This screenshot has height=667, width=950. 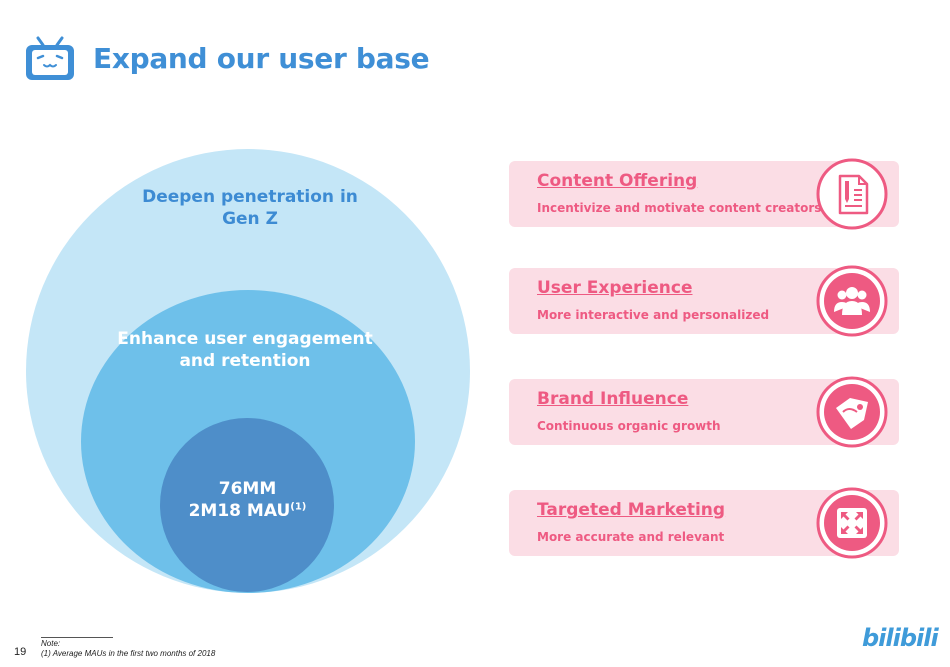 I want to click on bilibili-logo: bilibili, so click(x=900, y=638).